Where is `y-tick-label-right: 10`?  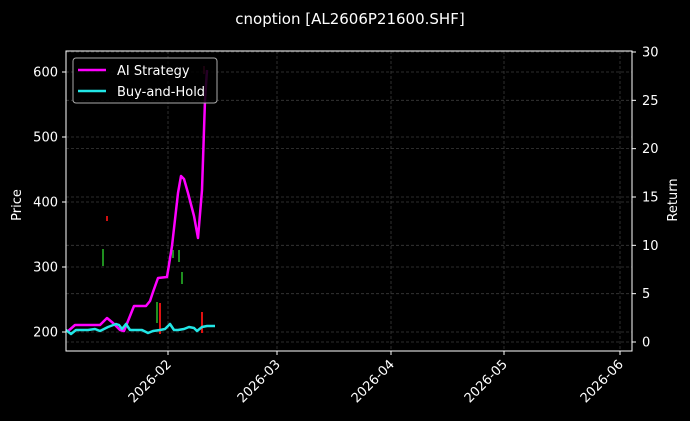
y-tick-label-right: 10 is located at coordinates (650, 246).